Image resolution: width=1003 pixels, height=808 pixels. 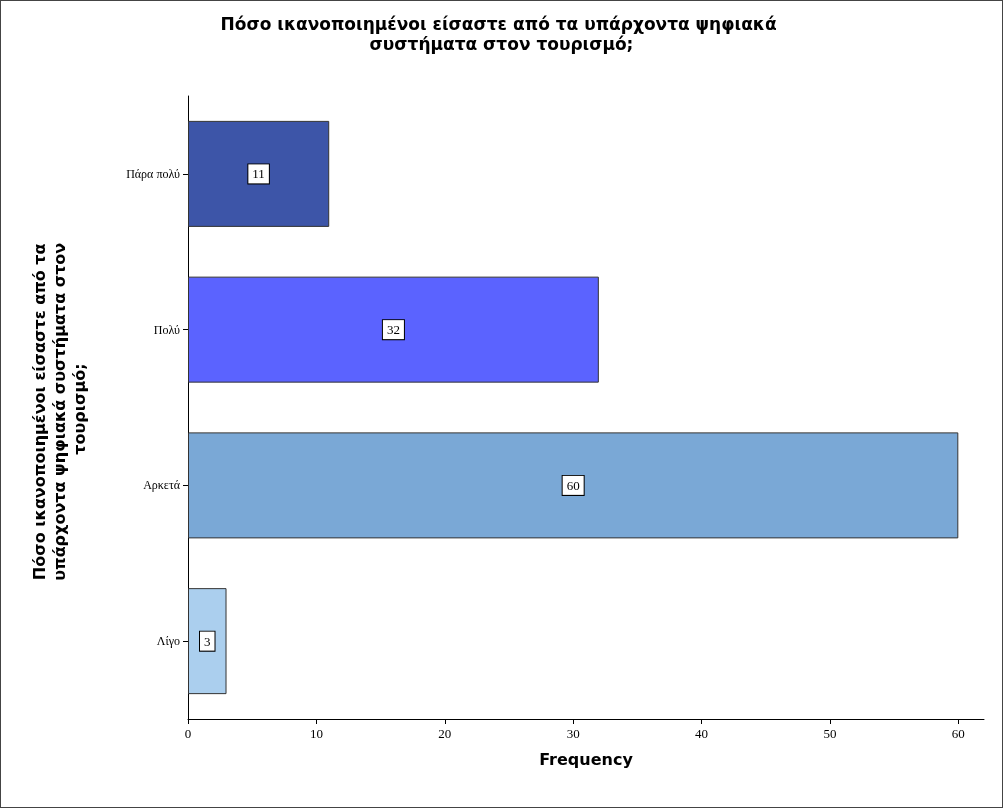 What do you see at coordinates (162, 485) in the screenshot?
I see `y-tick-label: Αρκετά` at bounding box center [162, 485].